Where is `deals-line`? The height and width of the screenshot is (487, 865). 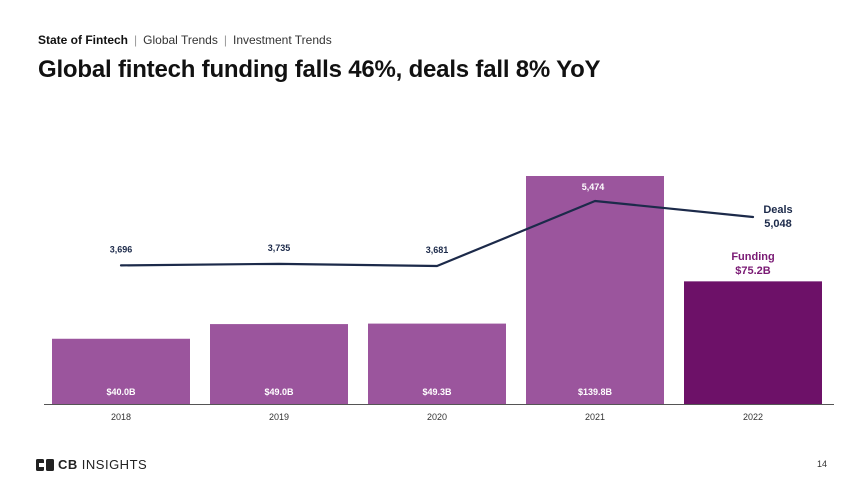 deals-line is located at coordinates (437, 233).